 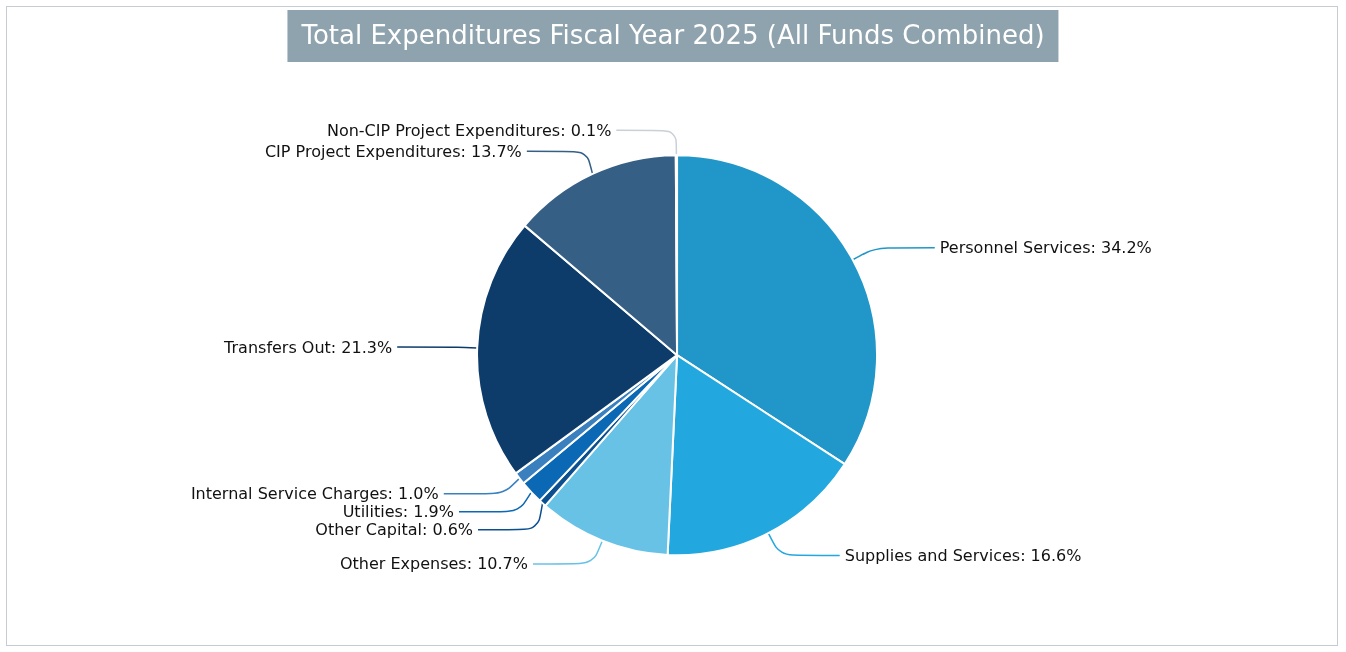 I want to click on slice-label: Other Capital: 0.6%, so click(x=394, y=530).